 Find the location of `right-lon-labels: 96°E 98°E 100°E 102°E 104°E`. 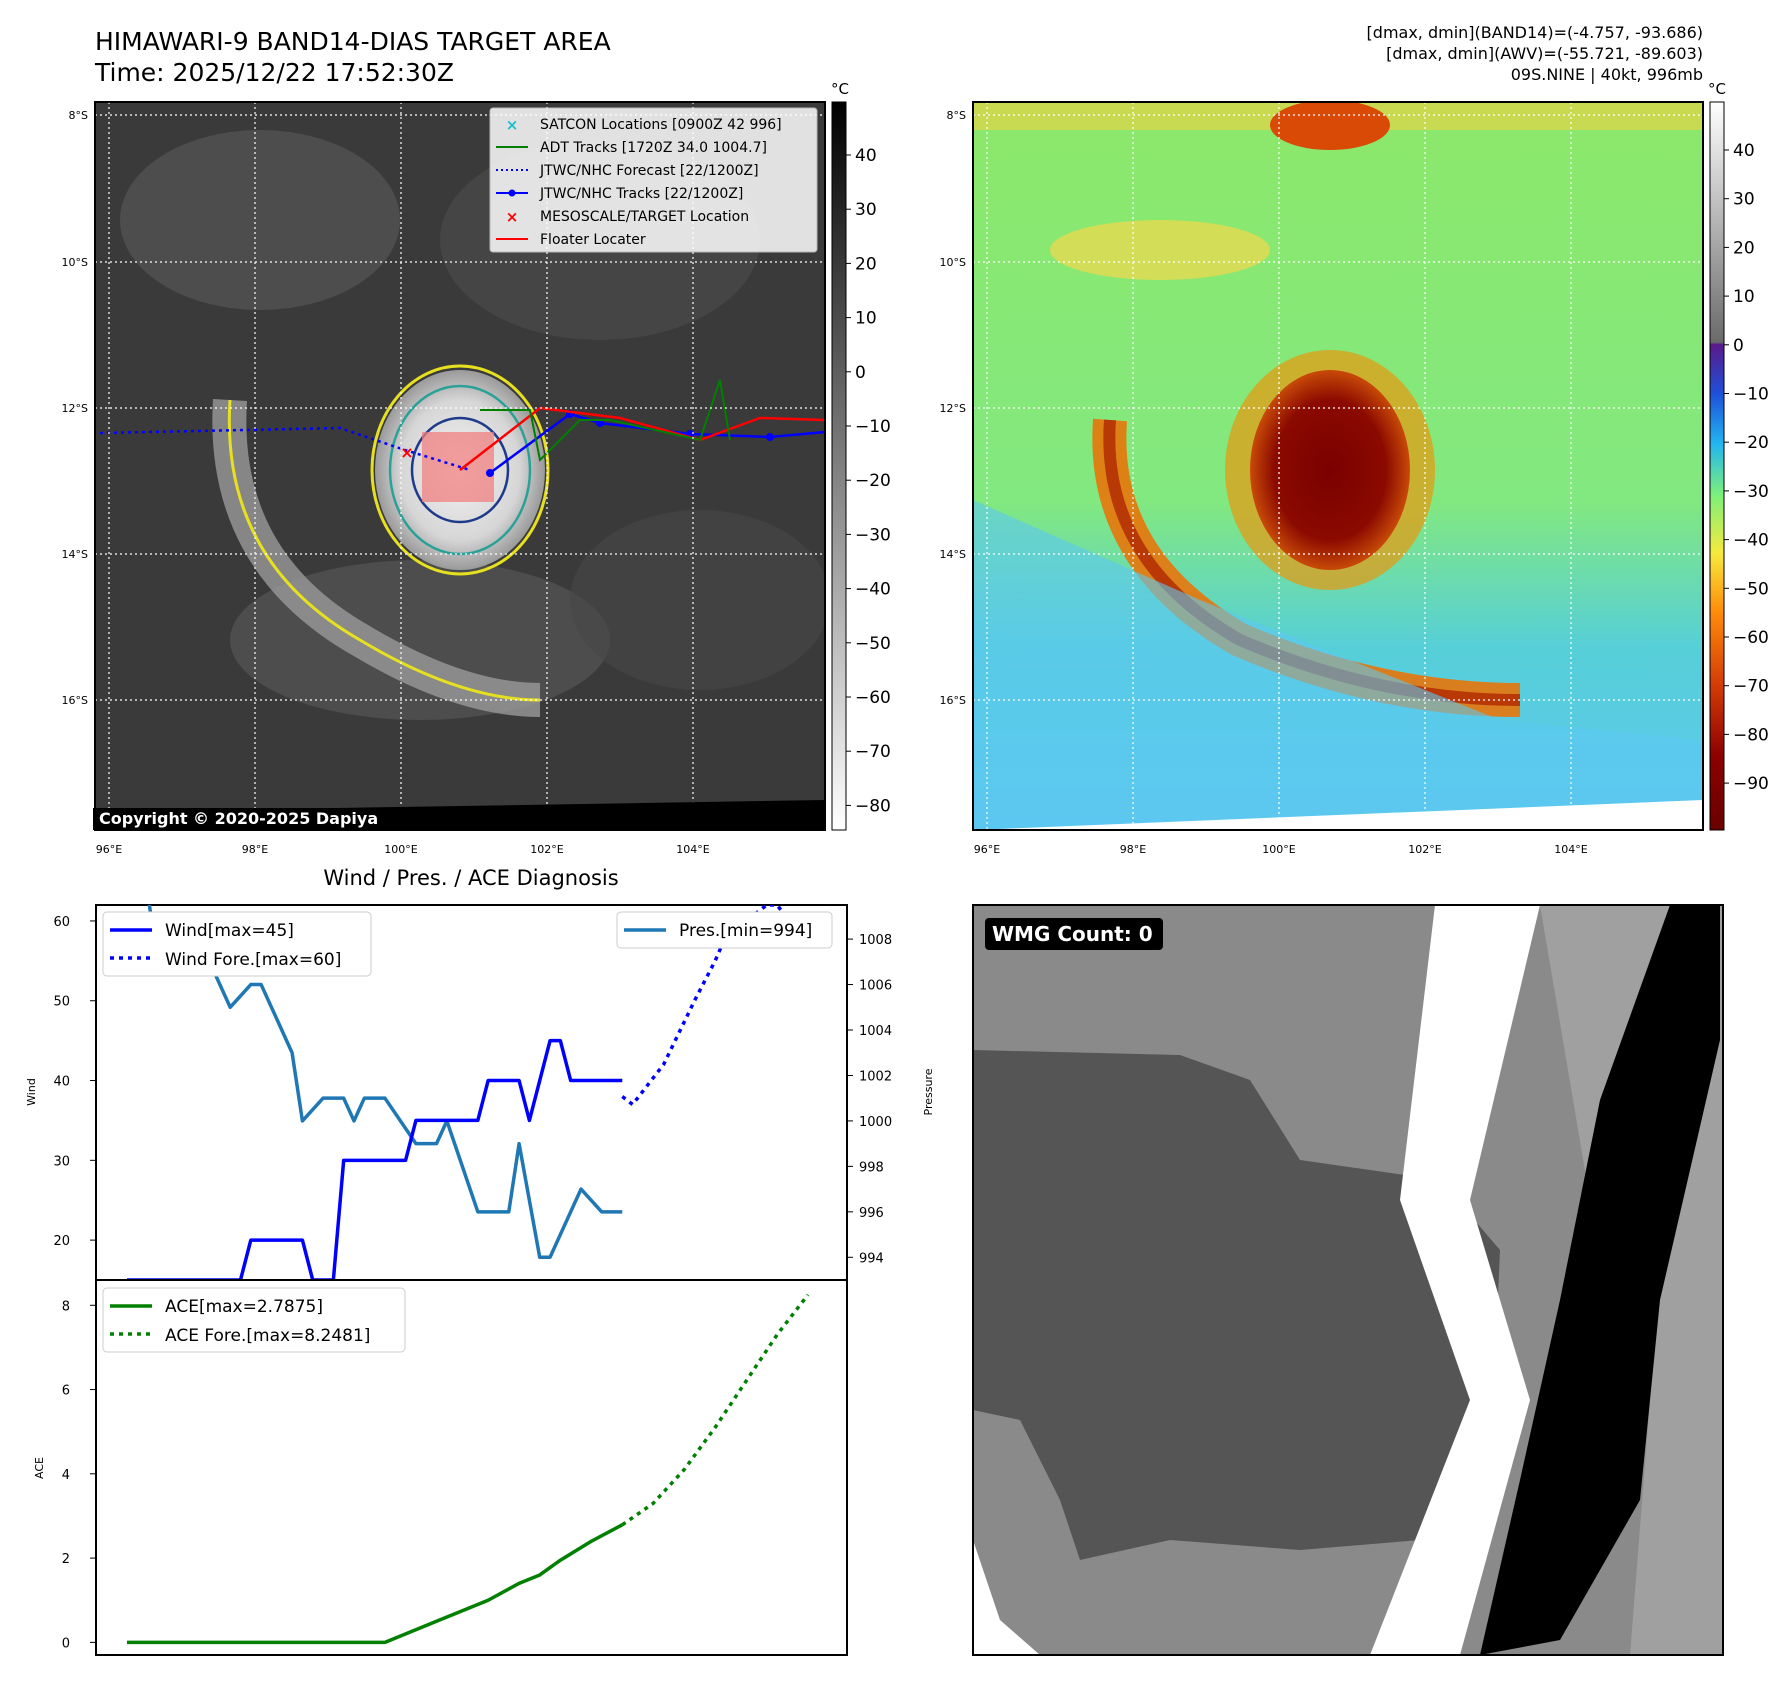

right-lon-labels: 96°E 98°E 100°E 102°E 104°E is located at coordinates (1281, 849).